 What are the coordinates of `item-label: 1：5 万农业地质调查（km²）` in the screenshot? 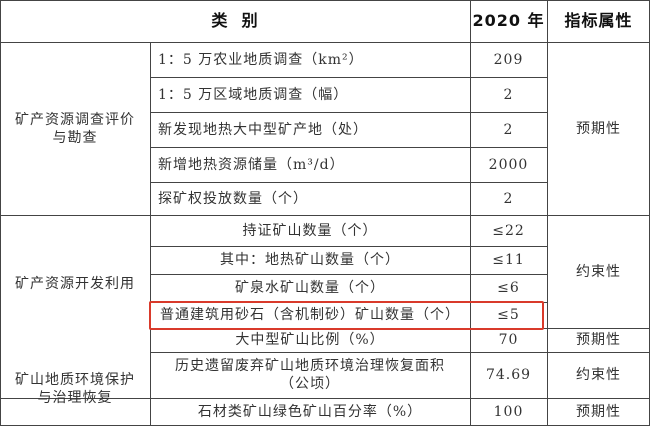 It's located at (261, 59).